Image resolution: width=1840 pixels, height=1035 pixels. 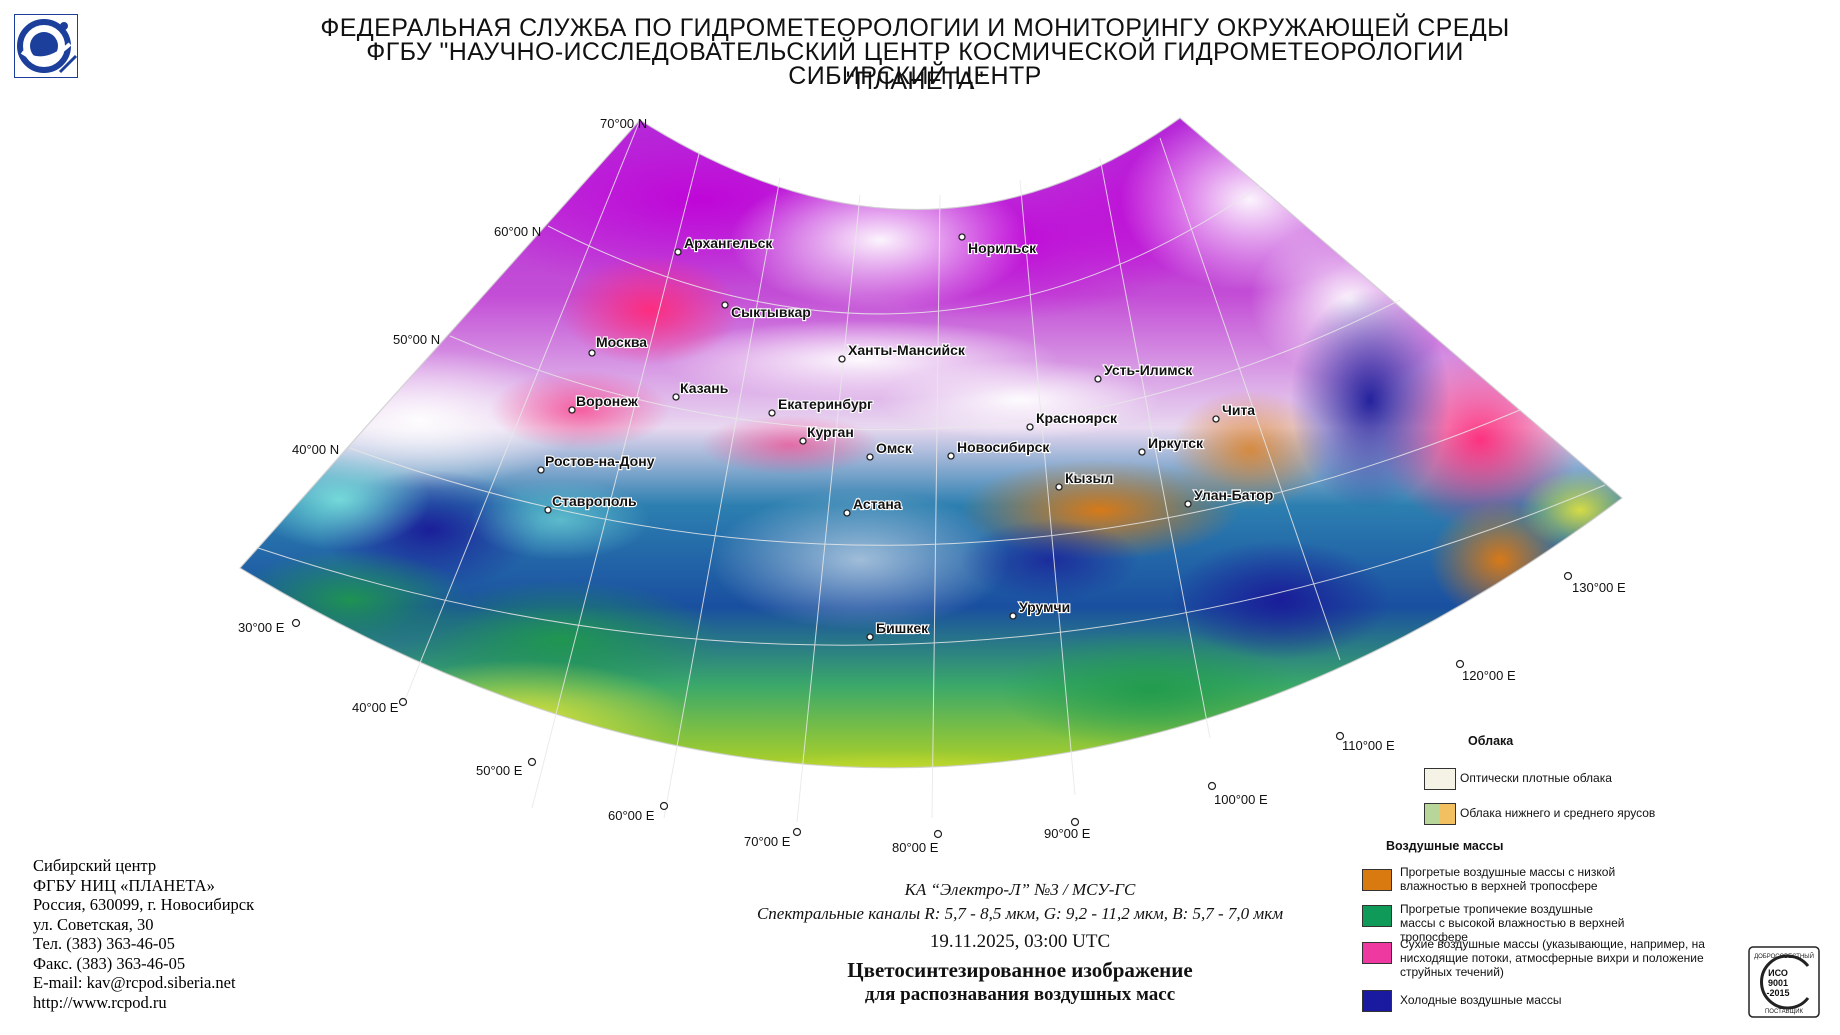 What do you see at coordinates (517, 231) in the screenshot?
I see `lat-label-60: 60°00 N` at bounding box center [517, 231].